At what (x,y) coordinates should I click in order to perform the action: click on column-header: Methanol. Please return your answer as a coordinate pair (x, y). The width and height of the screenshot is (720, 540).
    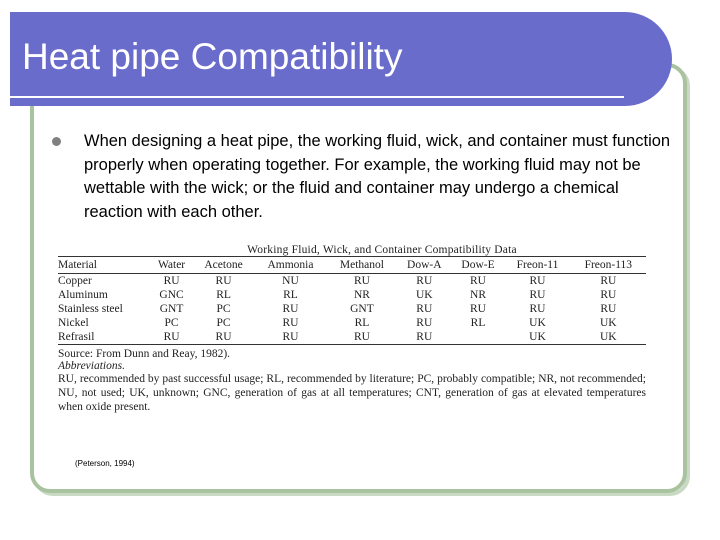
    Looking at the image, I should click on (361, 265).